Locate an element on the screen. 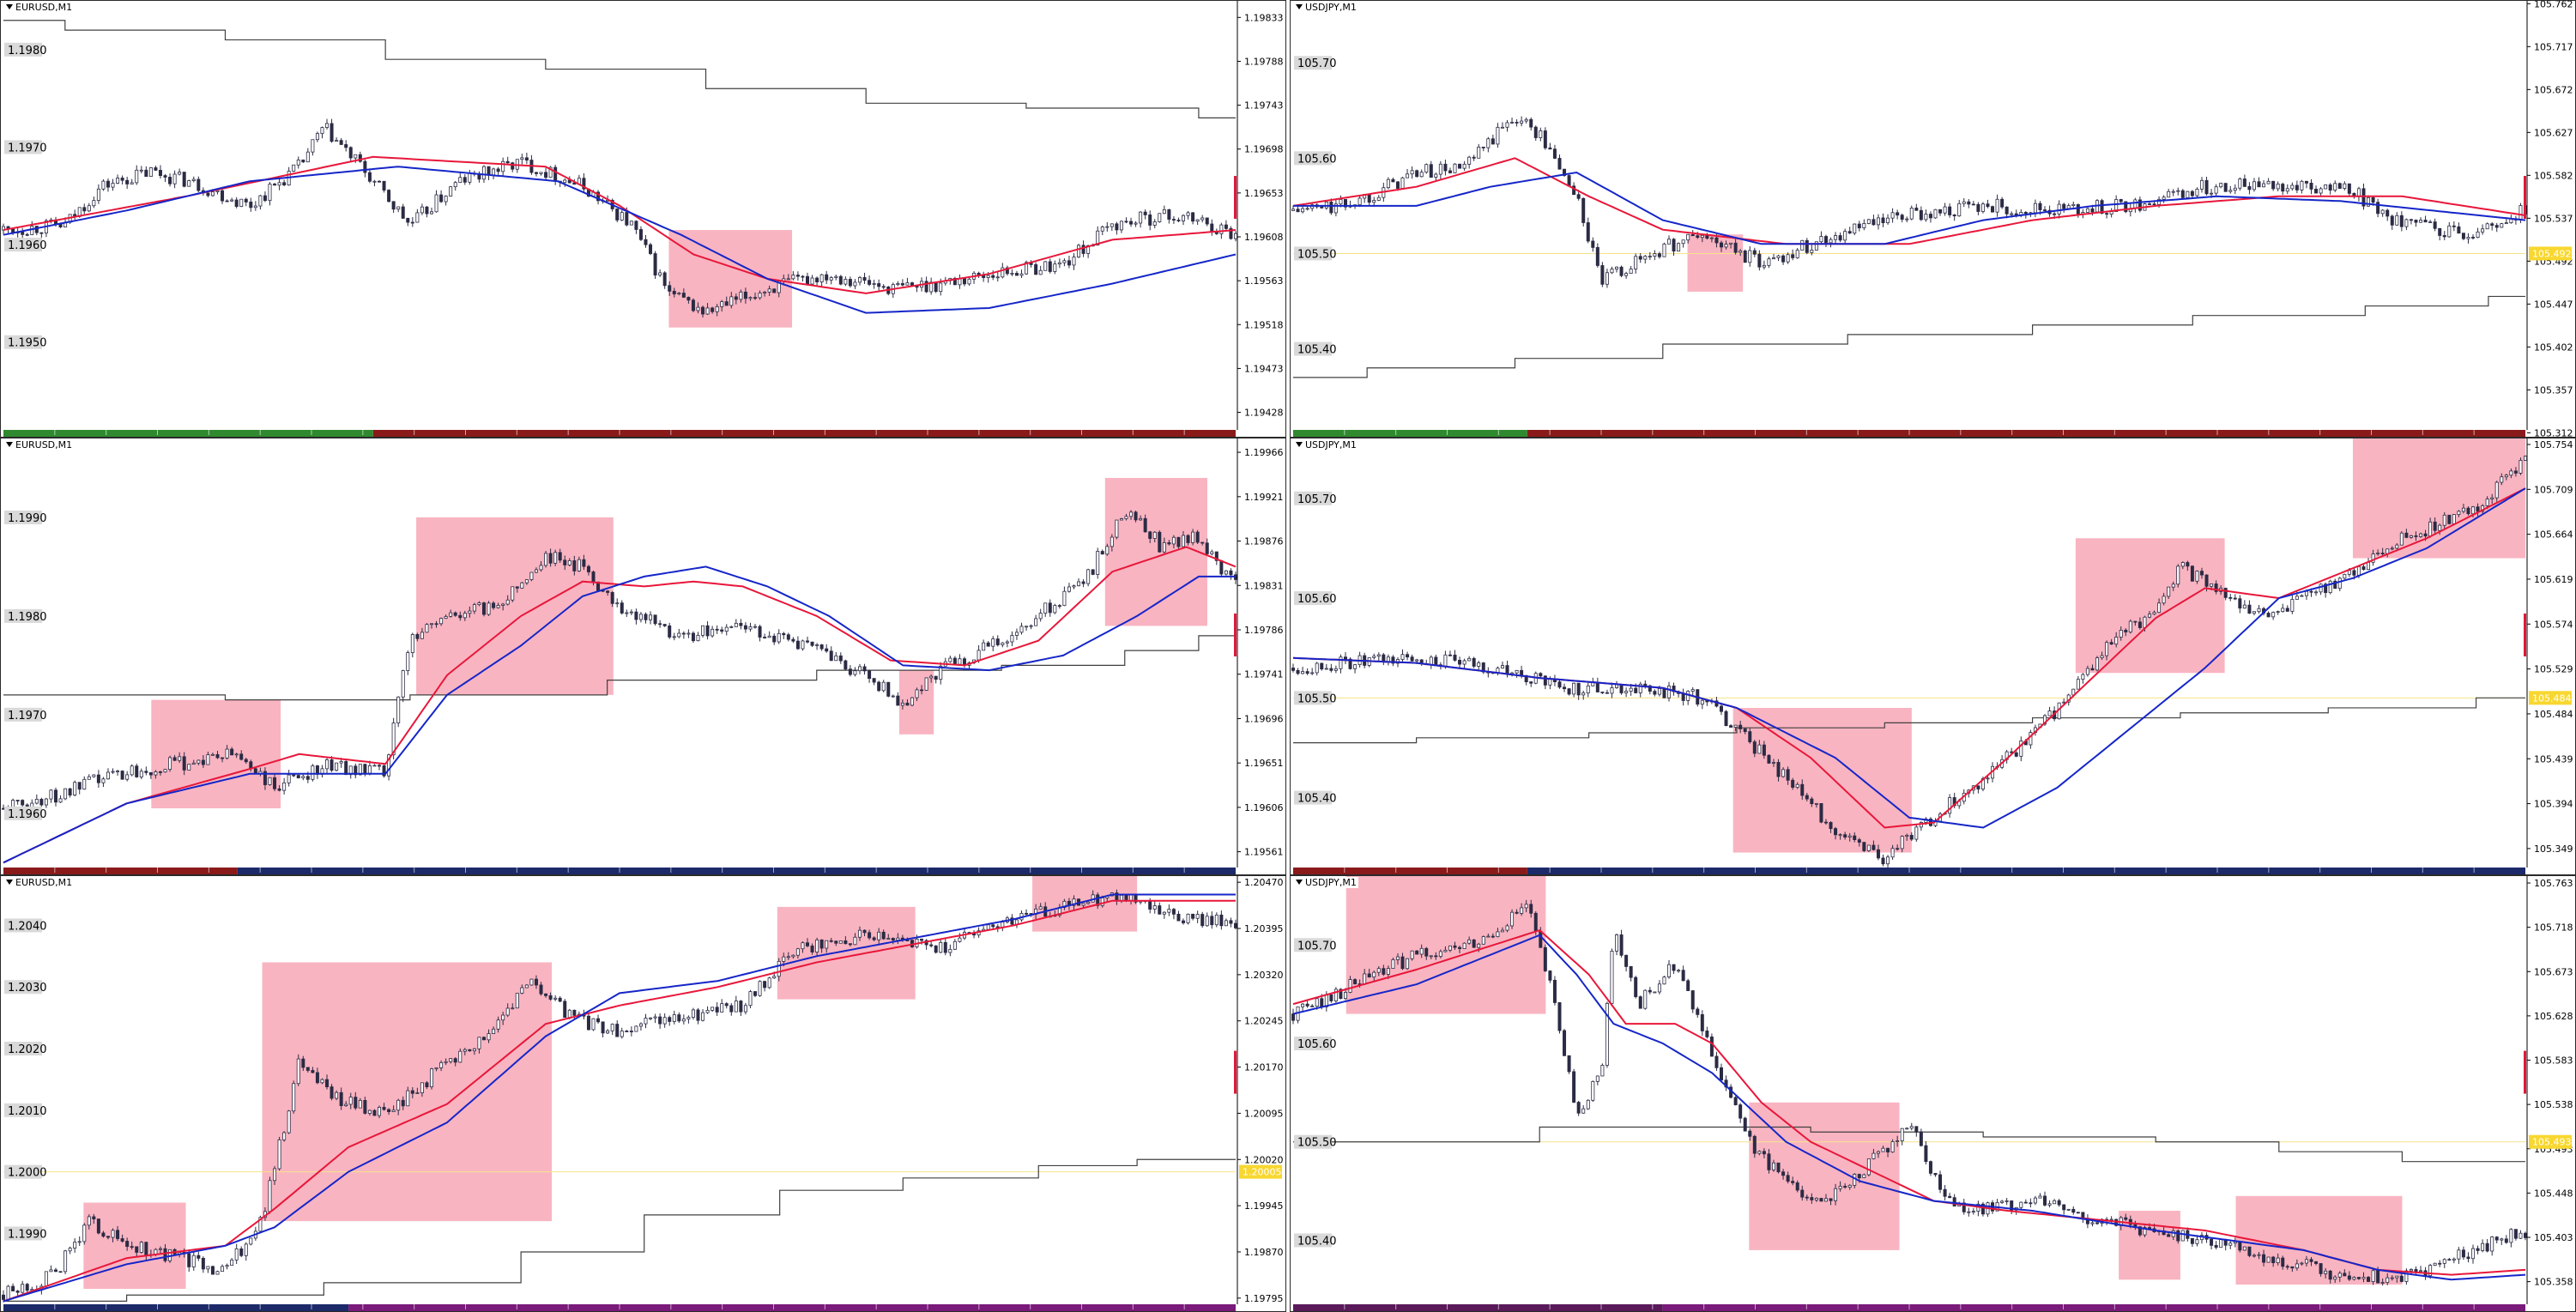 The height and width of the screenshot is (1312, 2576). candles is located at coordinates (619, 218).